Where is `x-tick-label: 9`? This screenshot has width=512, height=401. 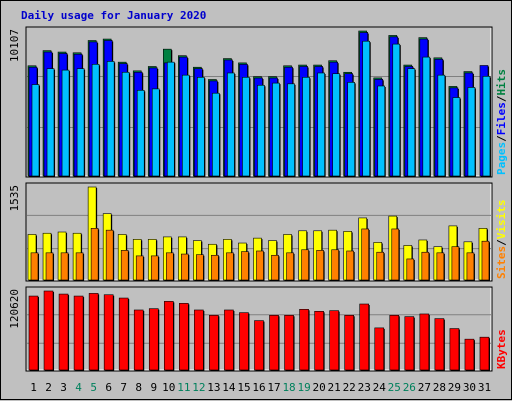 x-tick-label: 9 is located at coordinates (153, 387).